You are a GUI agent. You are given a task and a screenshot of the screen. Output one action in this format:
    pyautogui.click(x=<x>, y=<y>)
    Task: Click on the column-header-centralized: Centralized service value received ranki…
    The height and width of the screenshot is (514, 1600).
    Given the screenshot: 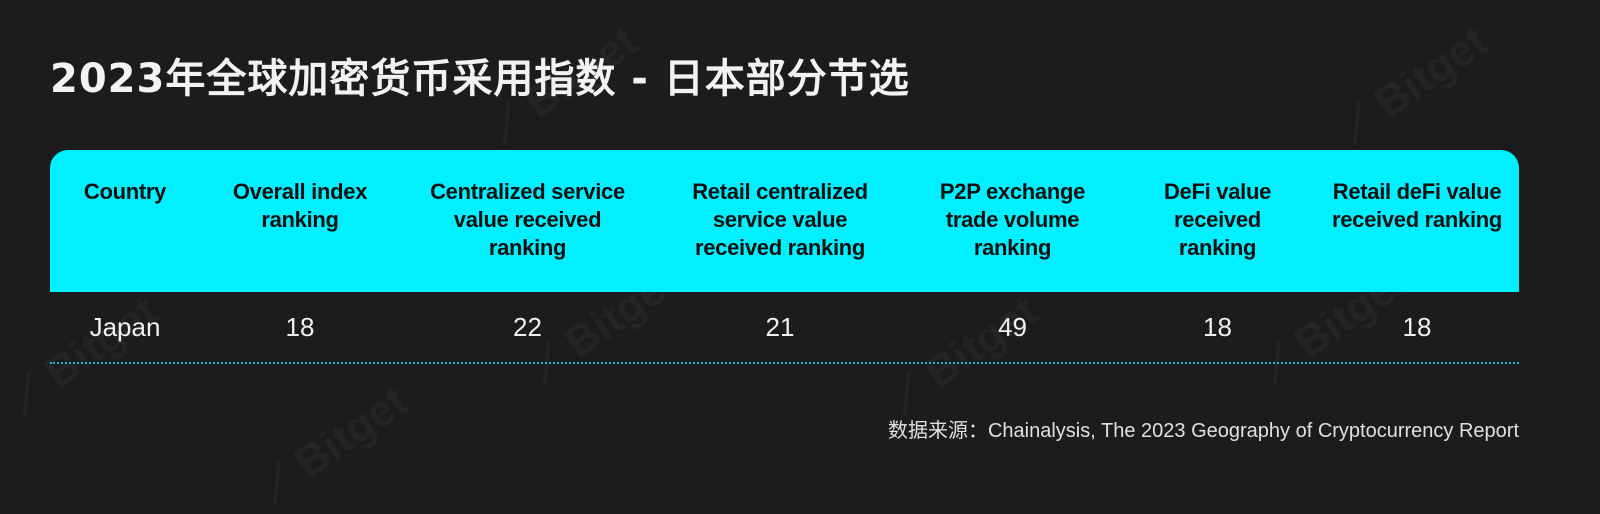 What is the action you would take?
    pyautogui.click(x=527, y=219)
    